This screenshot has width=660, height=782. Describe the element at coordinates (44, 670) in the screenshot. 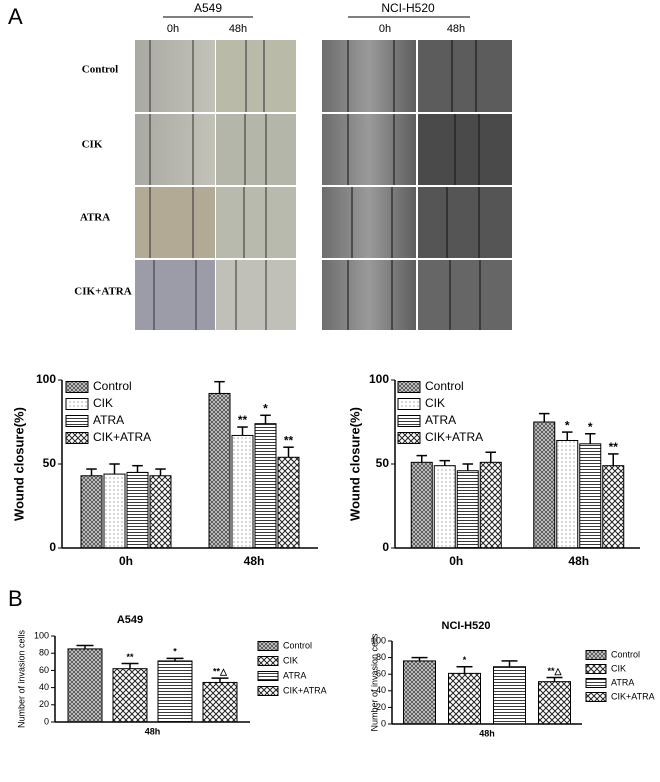

I see `y-tick-label: 60` at that location.